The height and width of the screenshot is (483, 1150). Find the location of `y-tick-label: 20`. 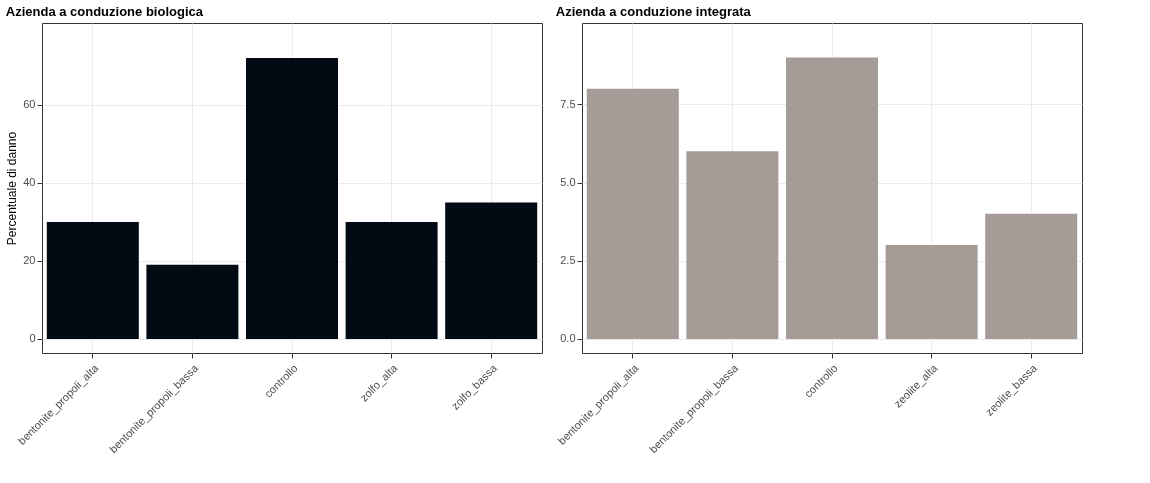

y-tick-label: 20 is located at coordinates (29, 260).